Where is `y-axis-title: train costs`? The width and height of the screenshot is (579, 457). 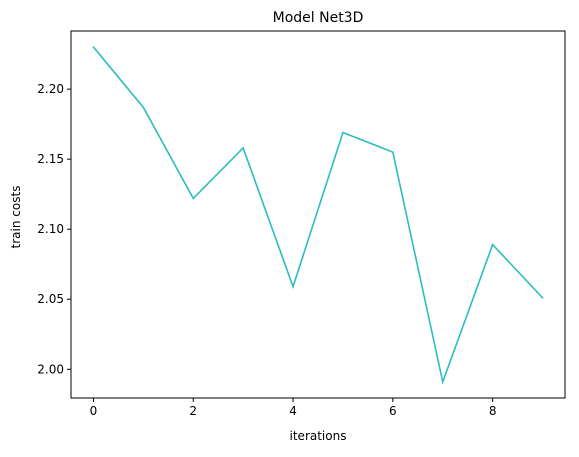
y-axis-title: train costs is located at coordinates (16, 217).